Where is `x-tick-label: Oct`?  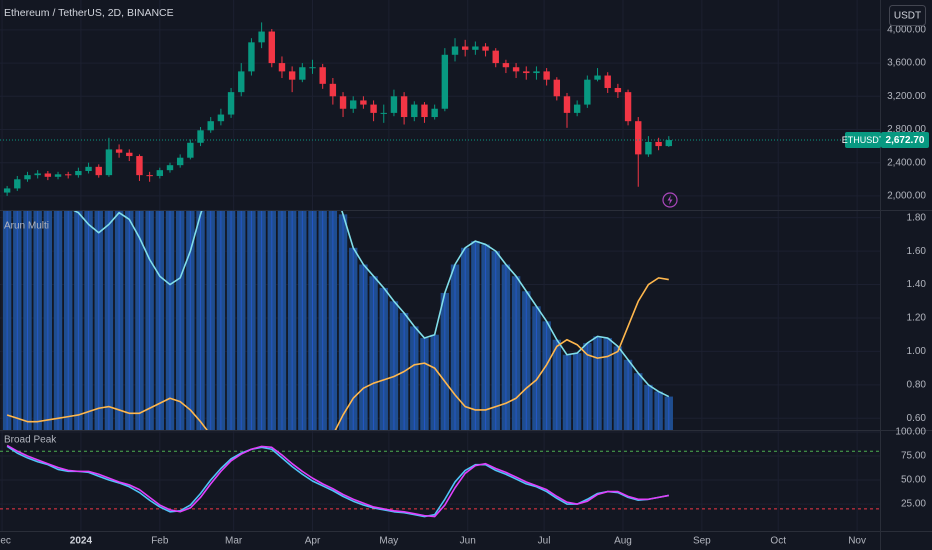
x-tick-label: Oct is located at coordinates (778, 541).